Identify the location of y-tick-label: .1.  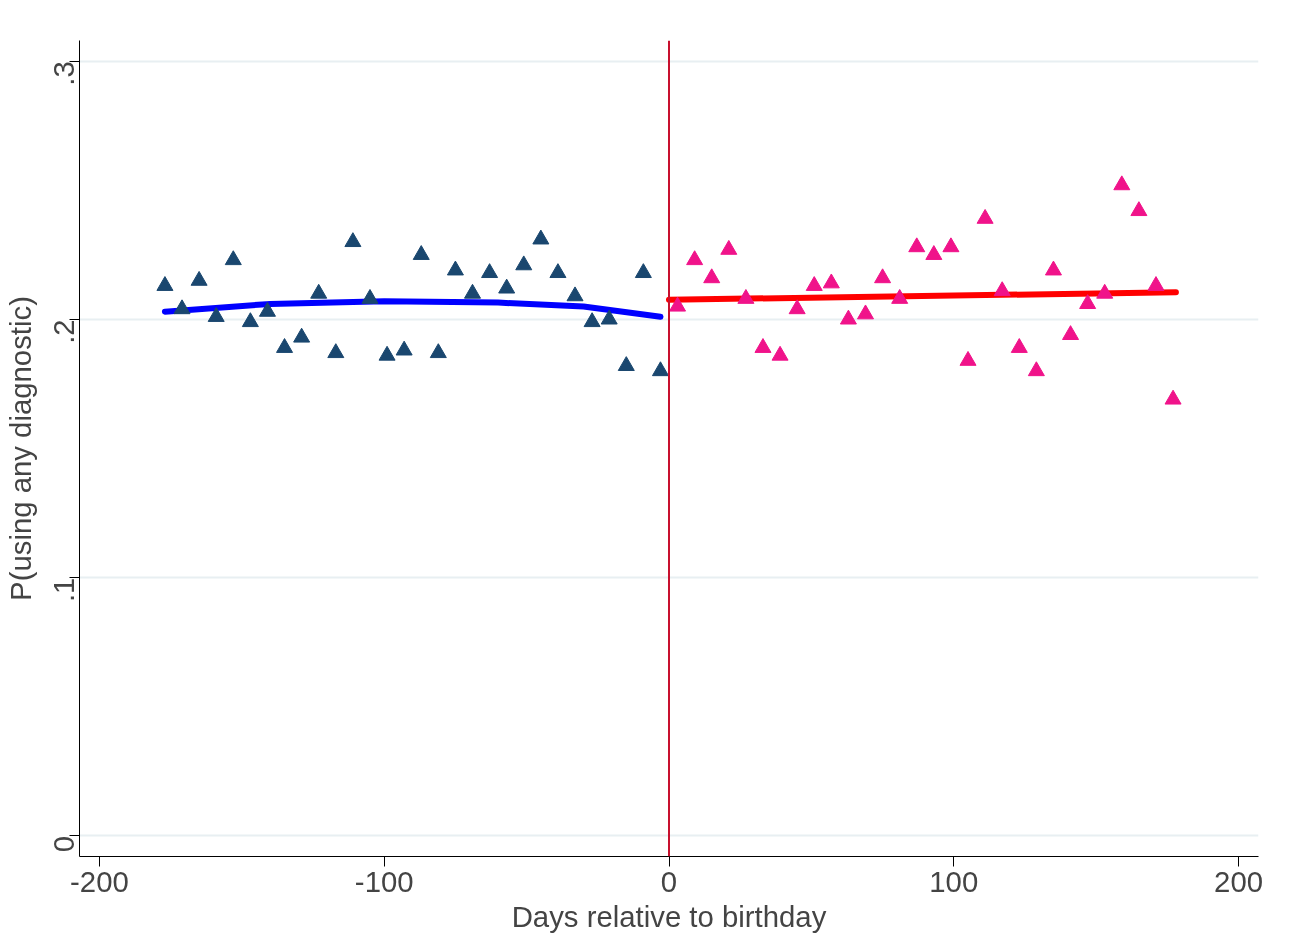
(64, 590).